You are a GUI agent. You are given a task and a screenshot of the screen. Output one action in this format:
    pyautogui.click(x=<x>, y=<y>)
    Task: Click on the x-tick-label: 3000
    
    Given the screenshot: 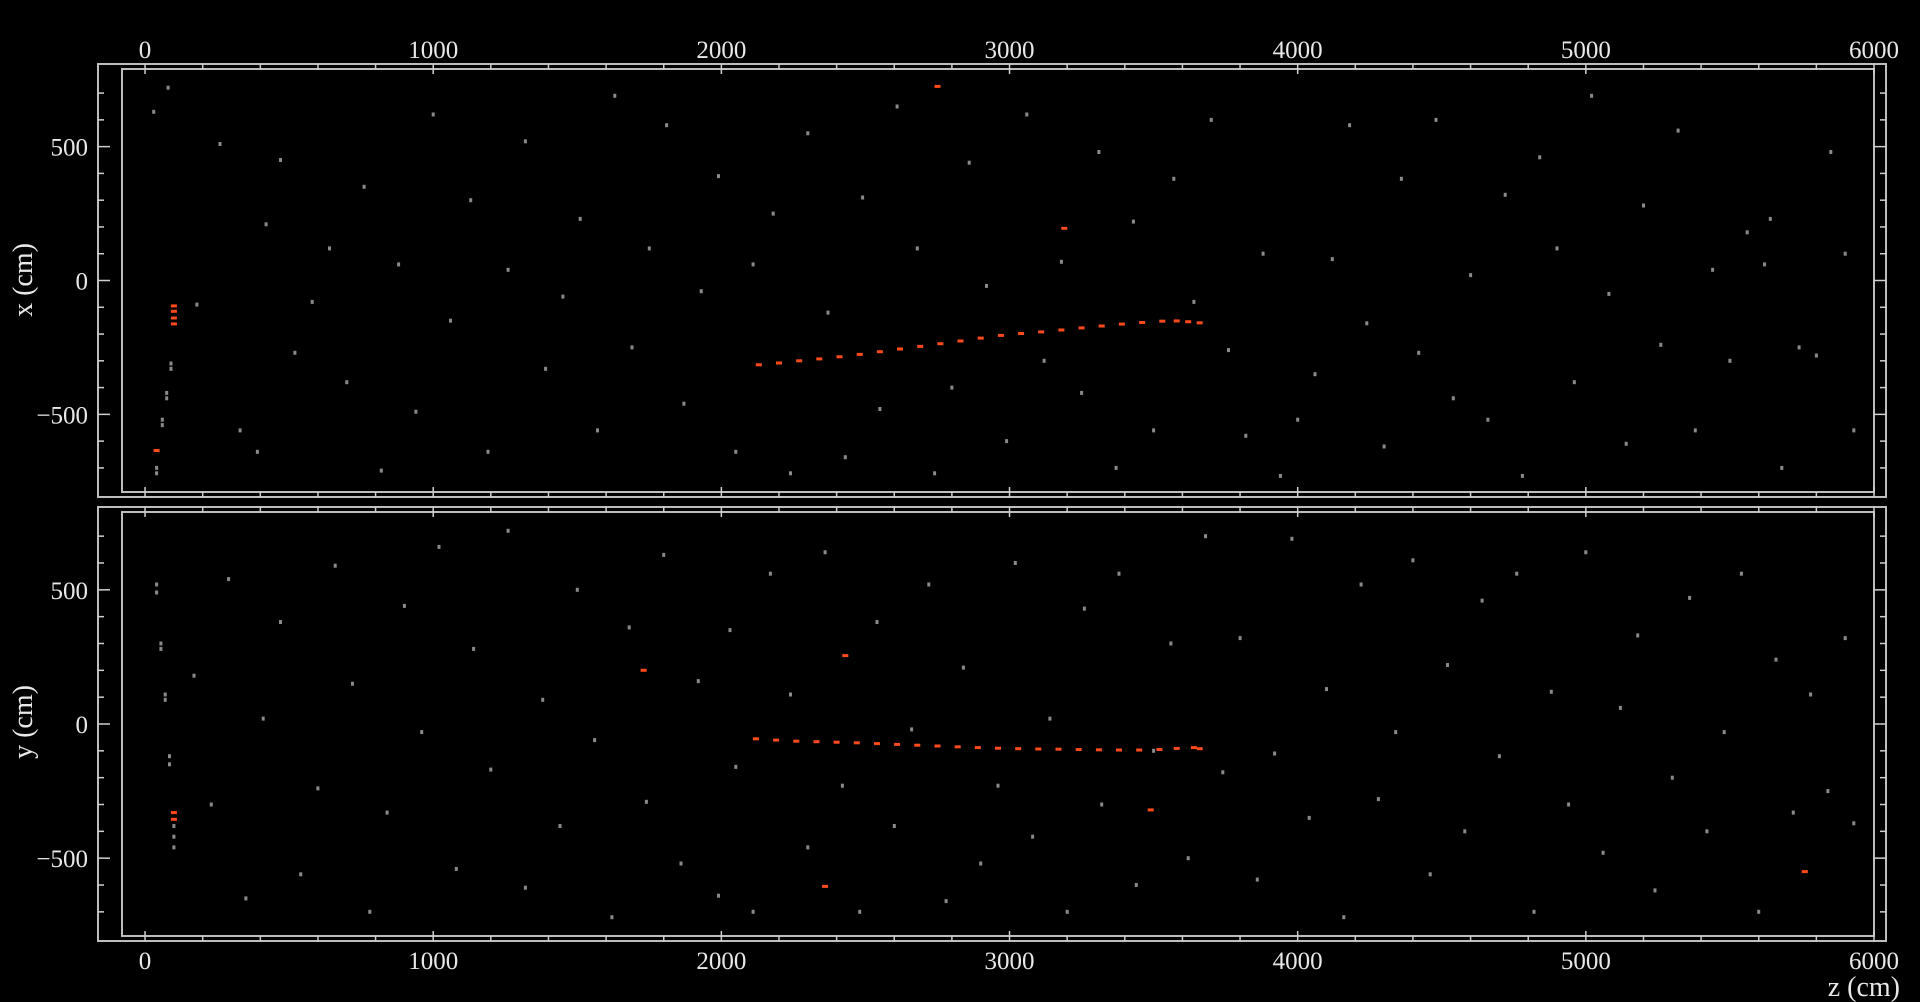 What is the action you would take?
    pyautogui.click(x=1010, y=961)
    